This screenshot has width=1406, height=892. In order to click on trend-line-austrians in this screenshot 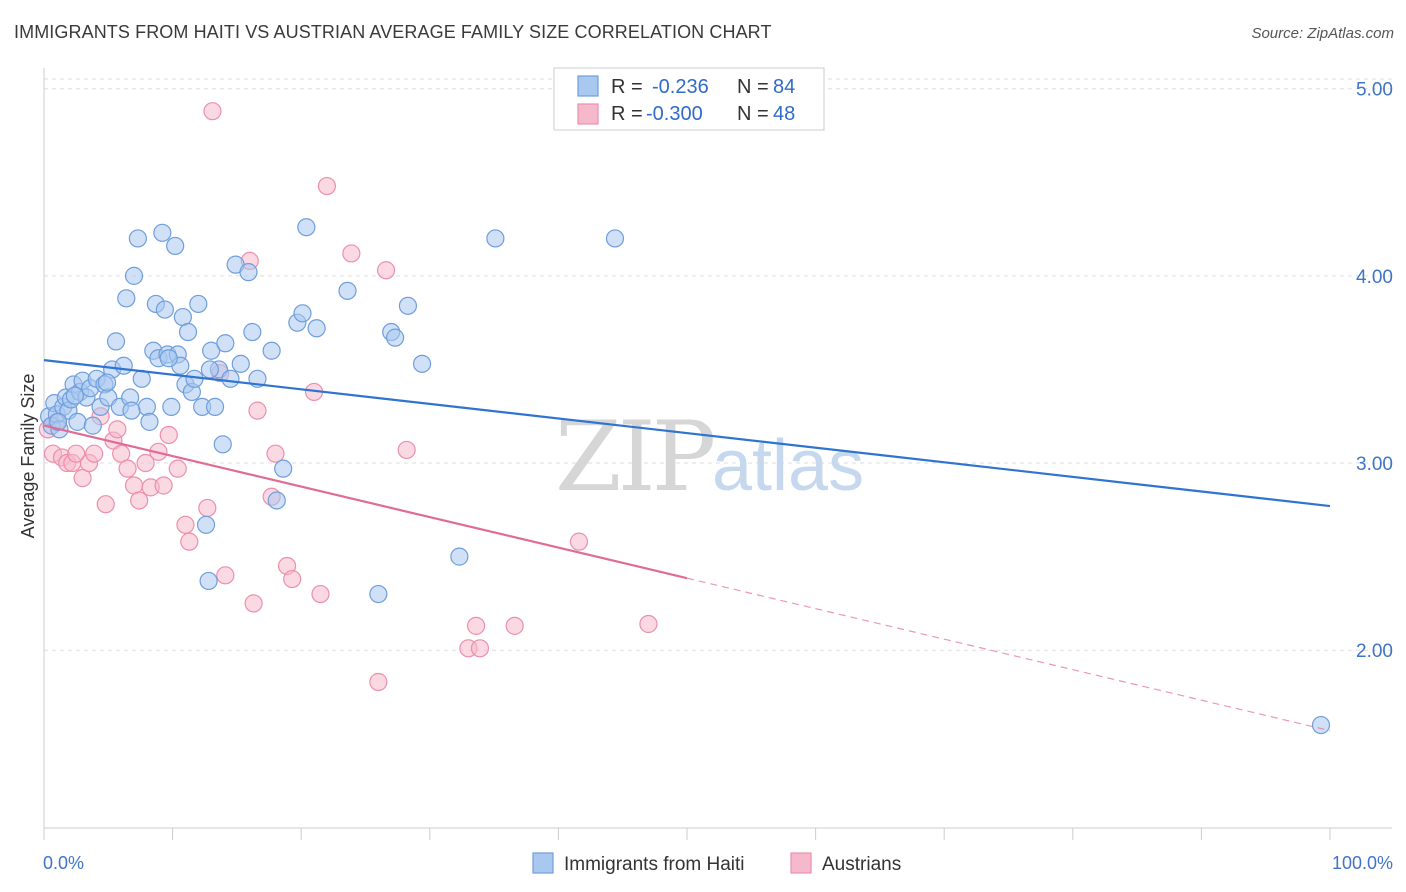, I will do `click(365, 502)`.